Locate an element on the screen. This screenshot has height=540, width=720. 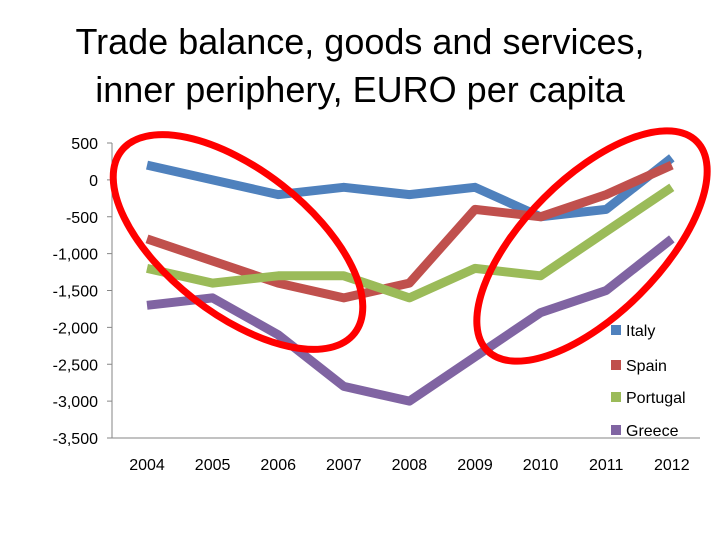
x-tick-label: 2007 is located at coordinates (344, 465).